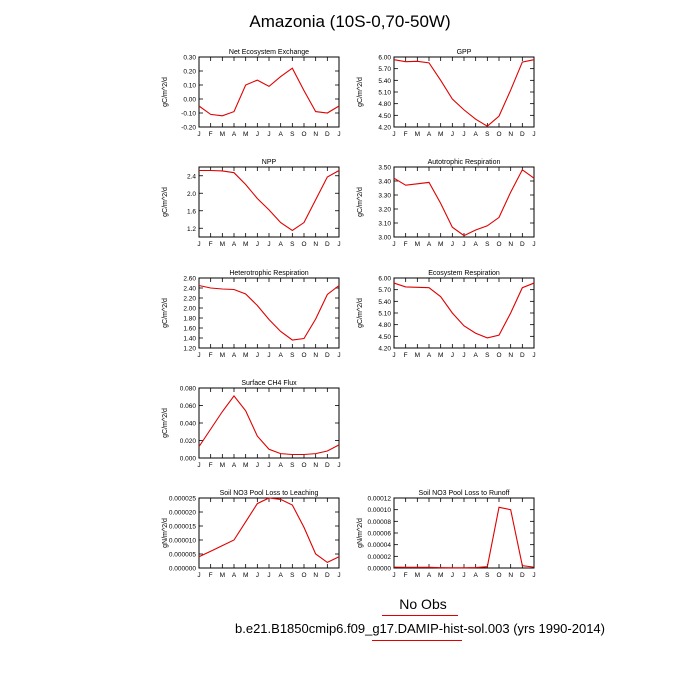 Image resolution: width=700 pixels, height=700 pixels. I want to click on y-tick-label: 1.60, so click(189, 329).